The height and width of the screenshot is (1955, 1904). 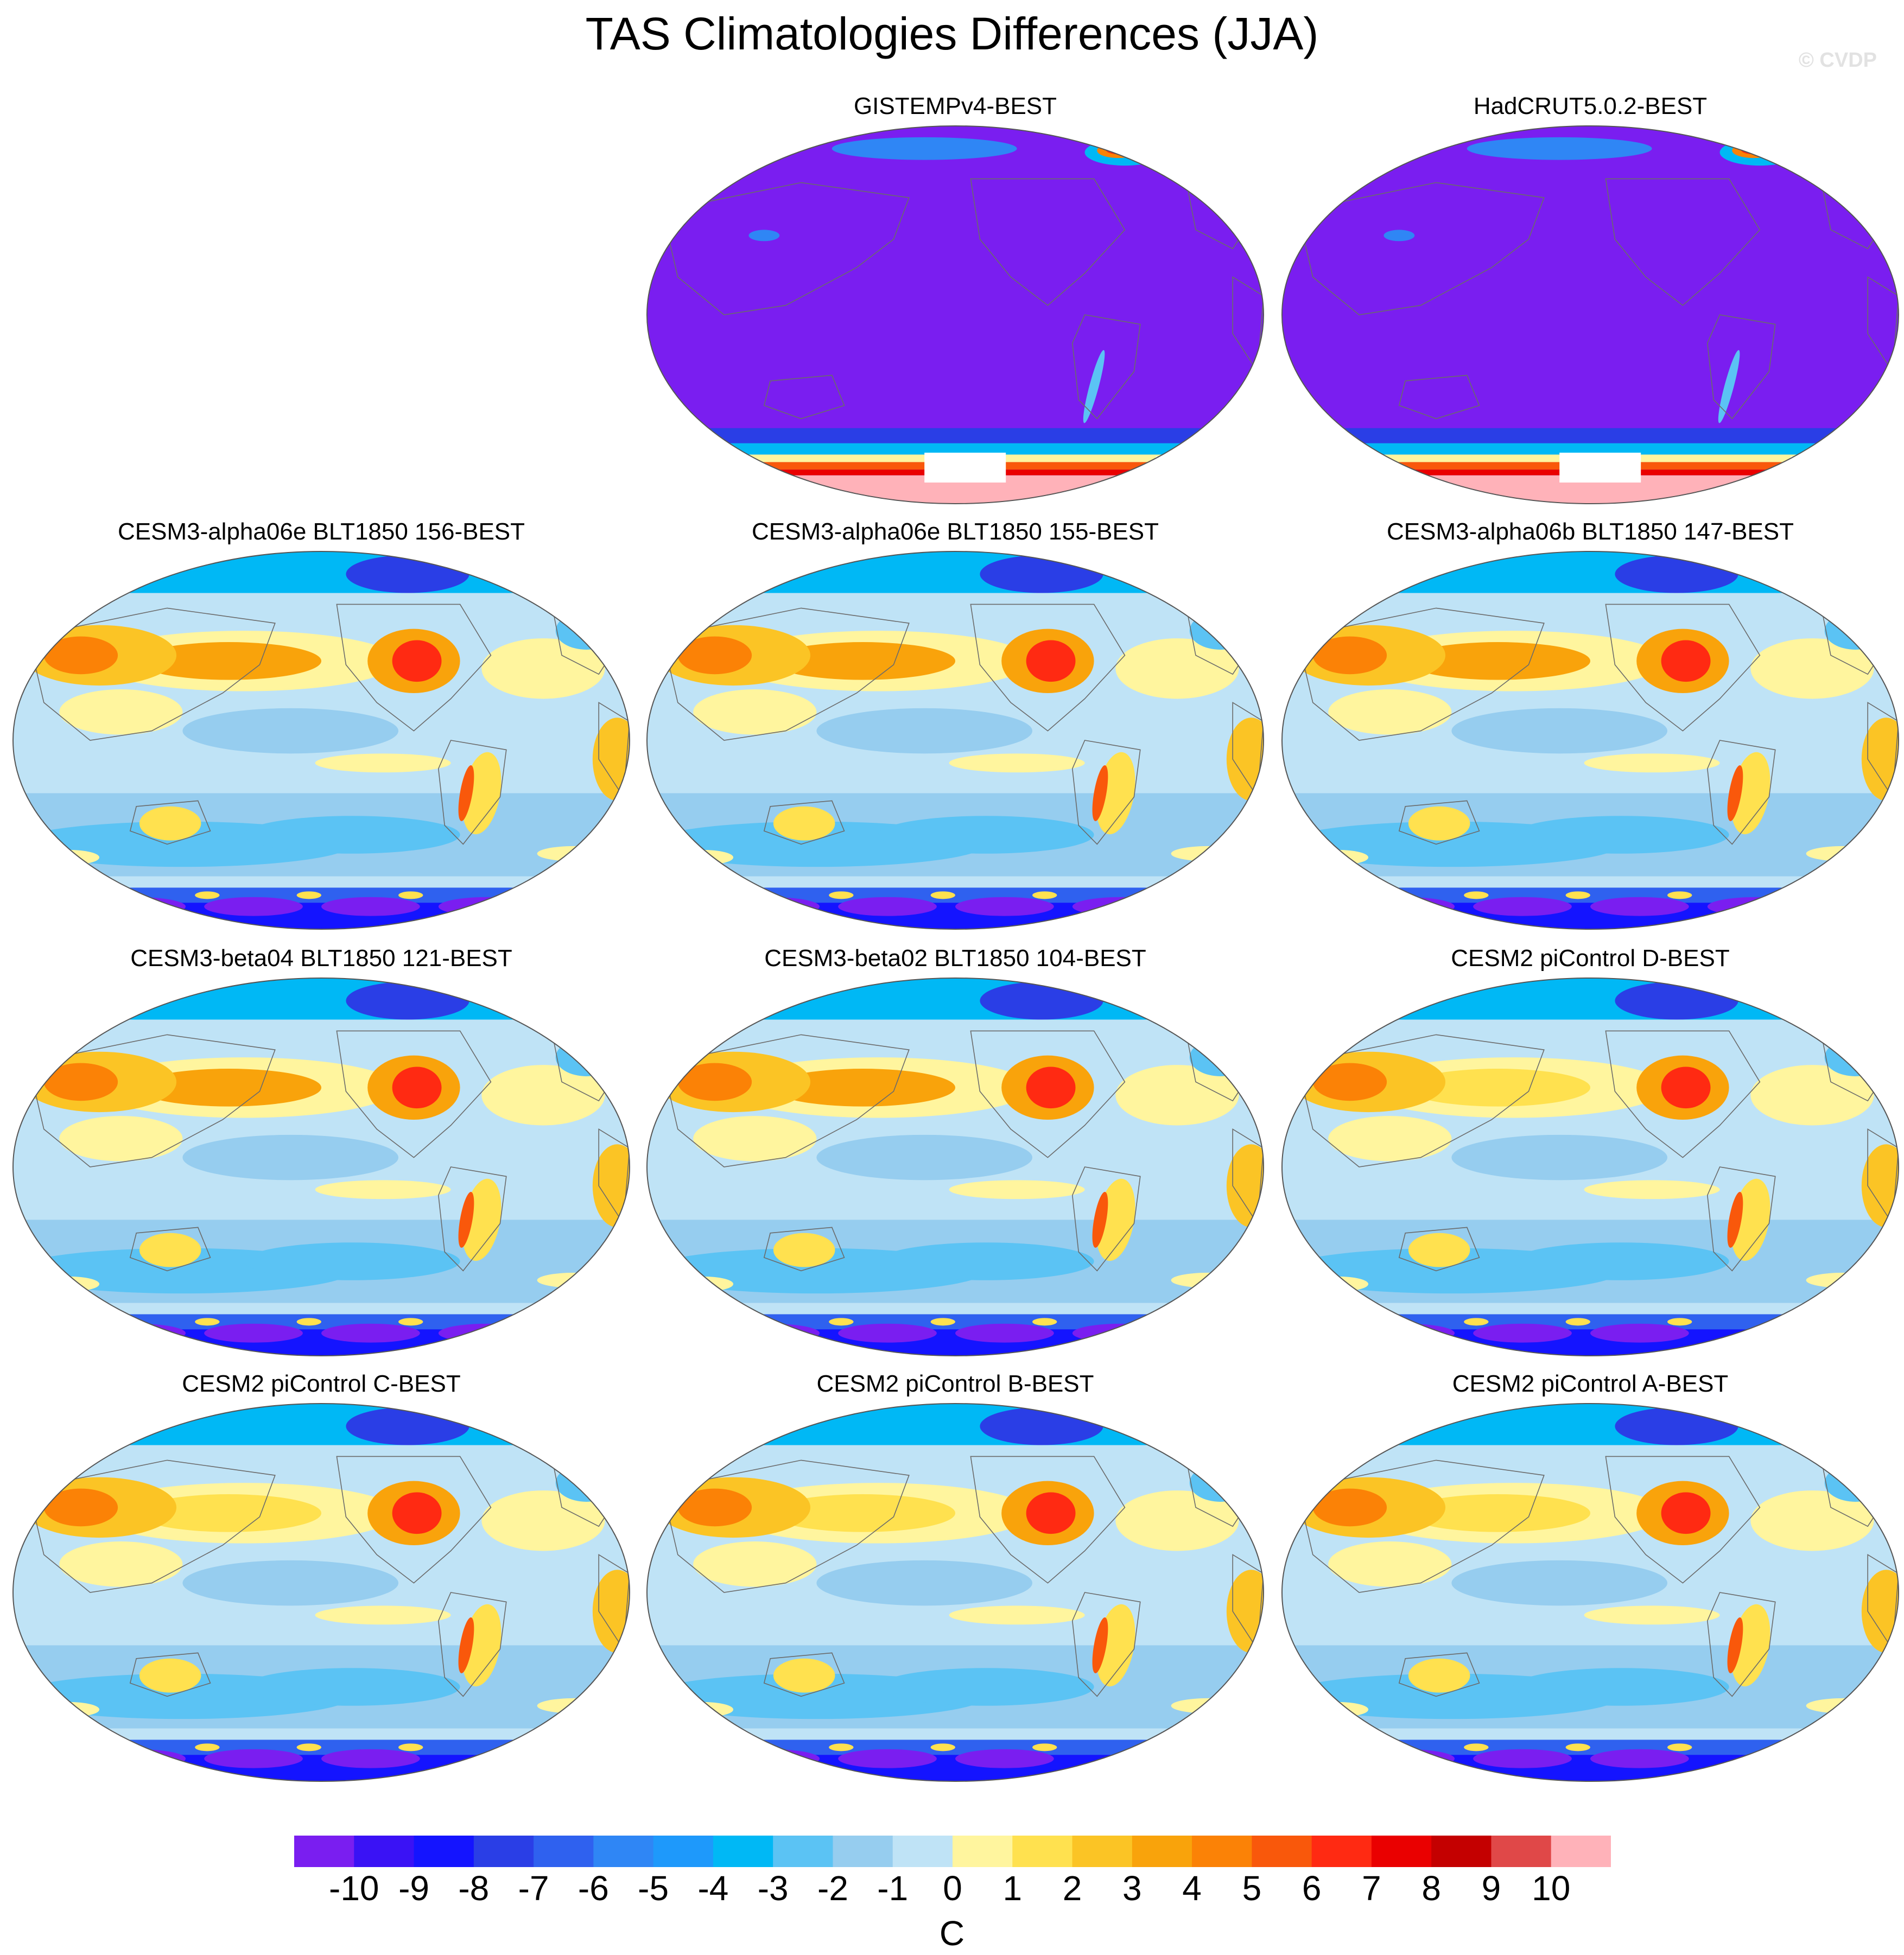 I want to click on map-panel: CESM2 piControl C-BEST, so click(x=321, y=1580).